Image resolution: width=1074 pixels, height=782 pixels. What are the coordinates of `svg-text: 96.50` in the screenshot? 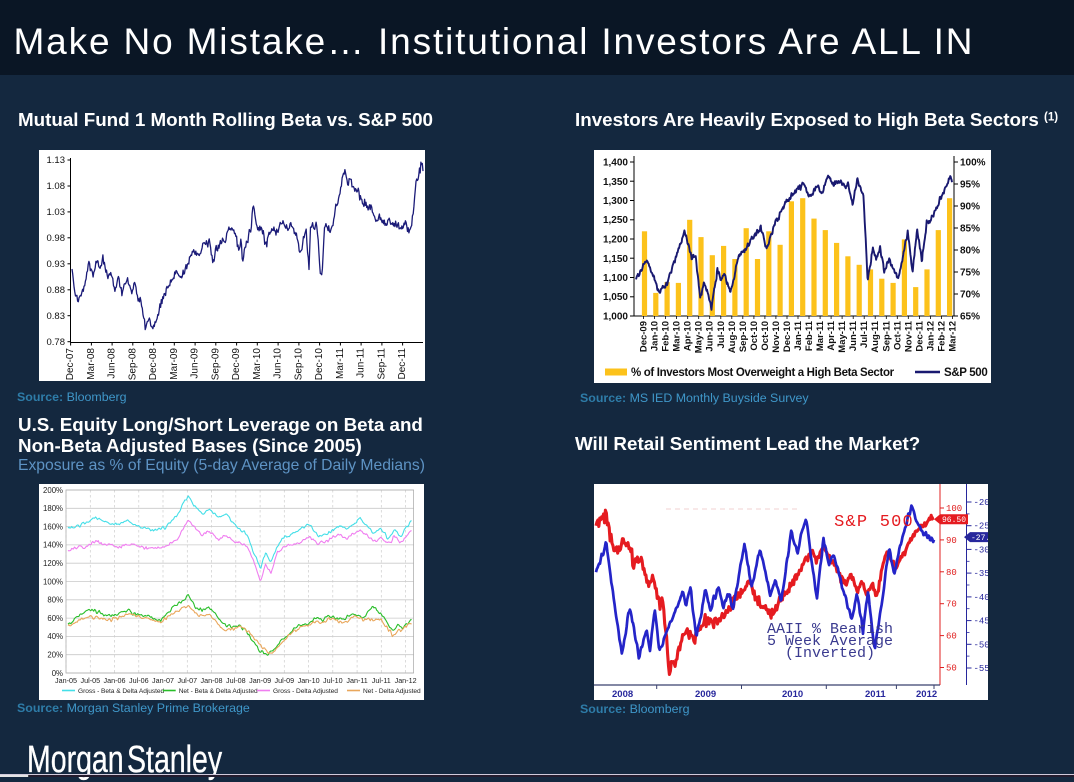 It's located at (954, 520).